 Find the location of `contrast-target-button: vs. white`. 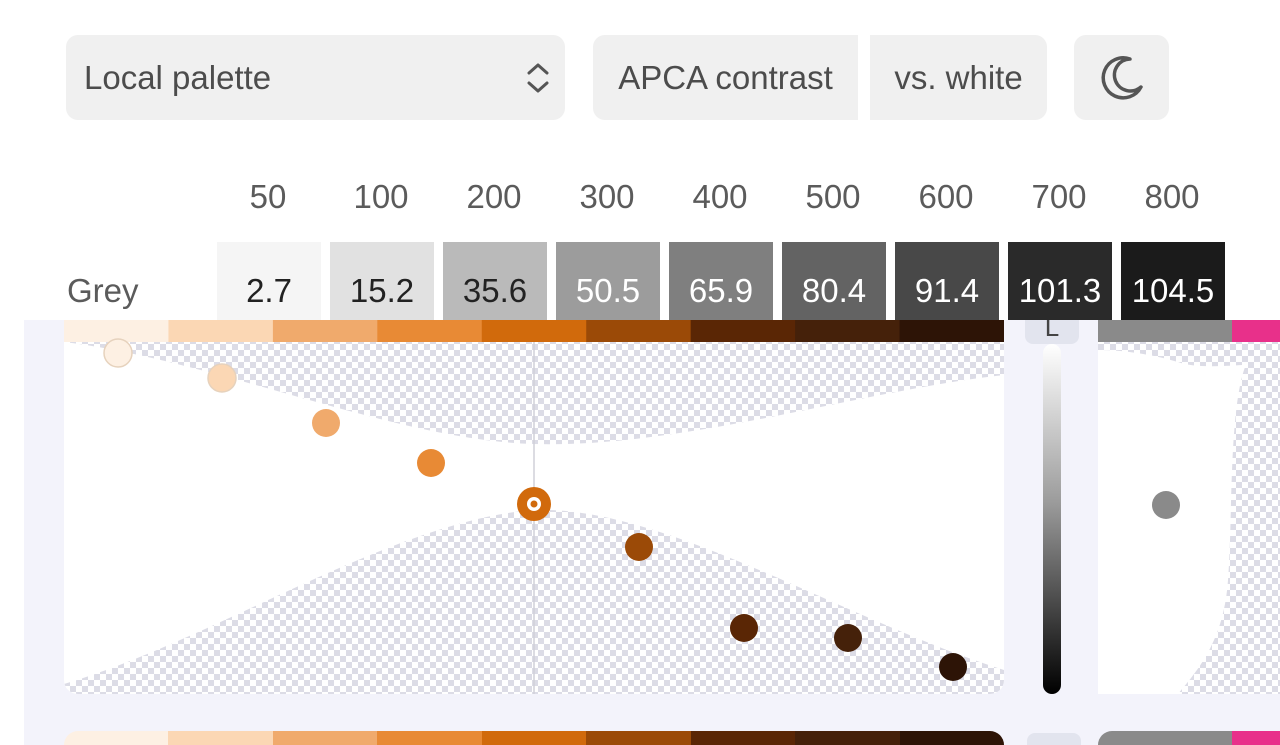

contrast-target-button: vs. white is located at coordinates (958, 77).